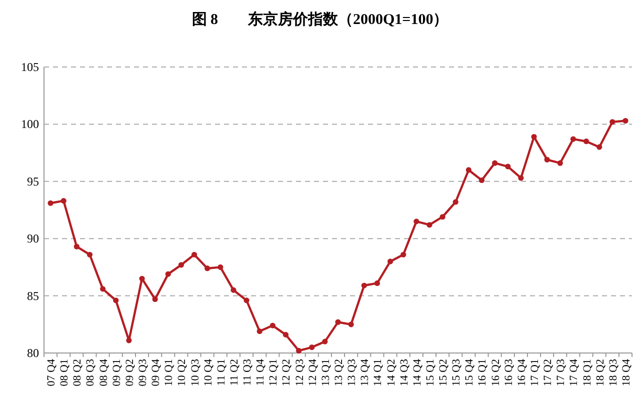 Image resolution: width=640 pixels, height=405 pixels. What do you see at coordinates (470, 372) in the screenshot?
I see `x-tick-label: 15 Q4` at bounding box center [470, 372].